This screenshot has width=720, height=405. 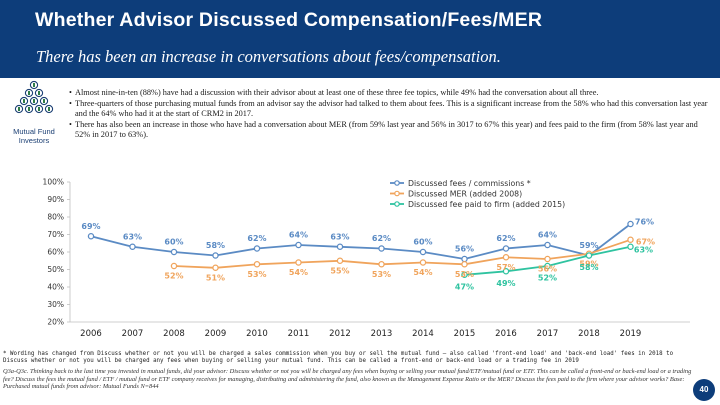 I want to click on x-tick-label: 2014, so click(x=423, y=334).